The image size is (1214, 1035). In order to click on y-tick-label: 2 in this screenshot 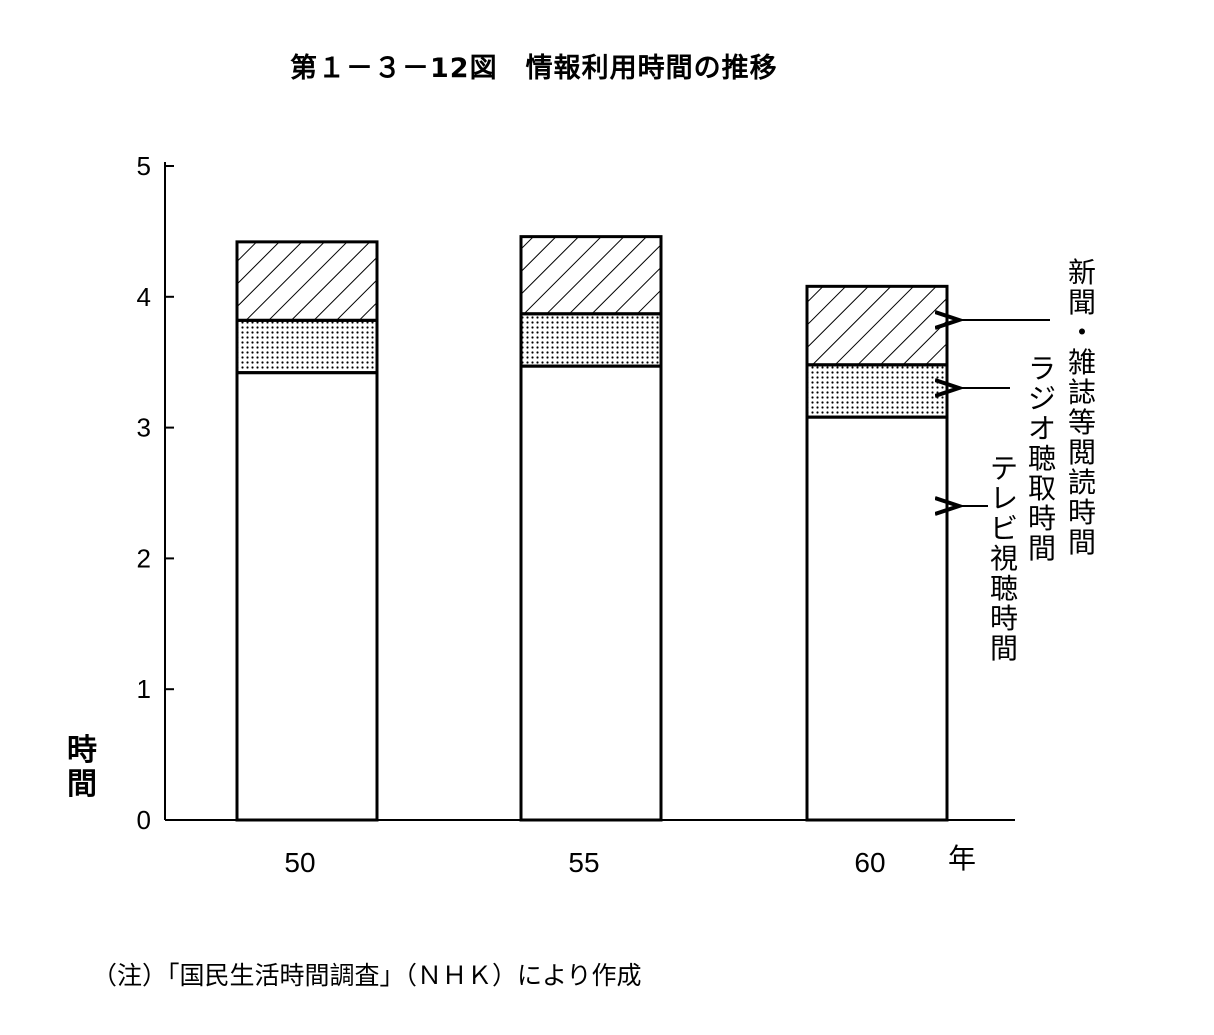, I will do `click(144, 558)`.